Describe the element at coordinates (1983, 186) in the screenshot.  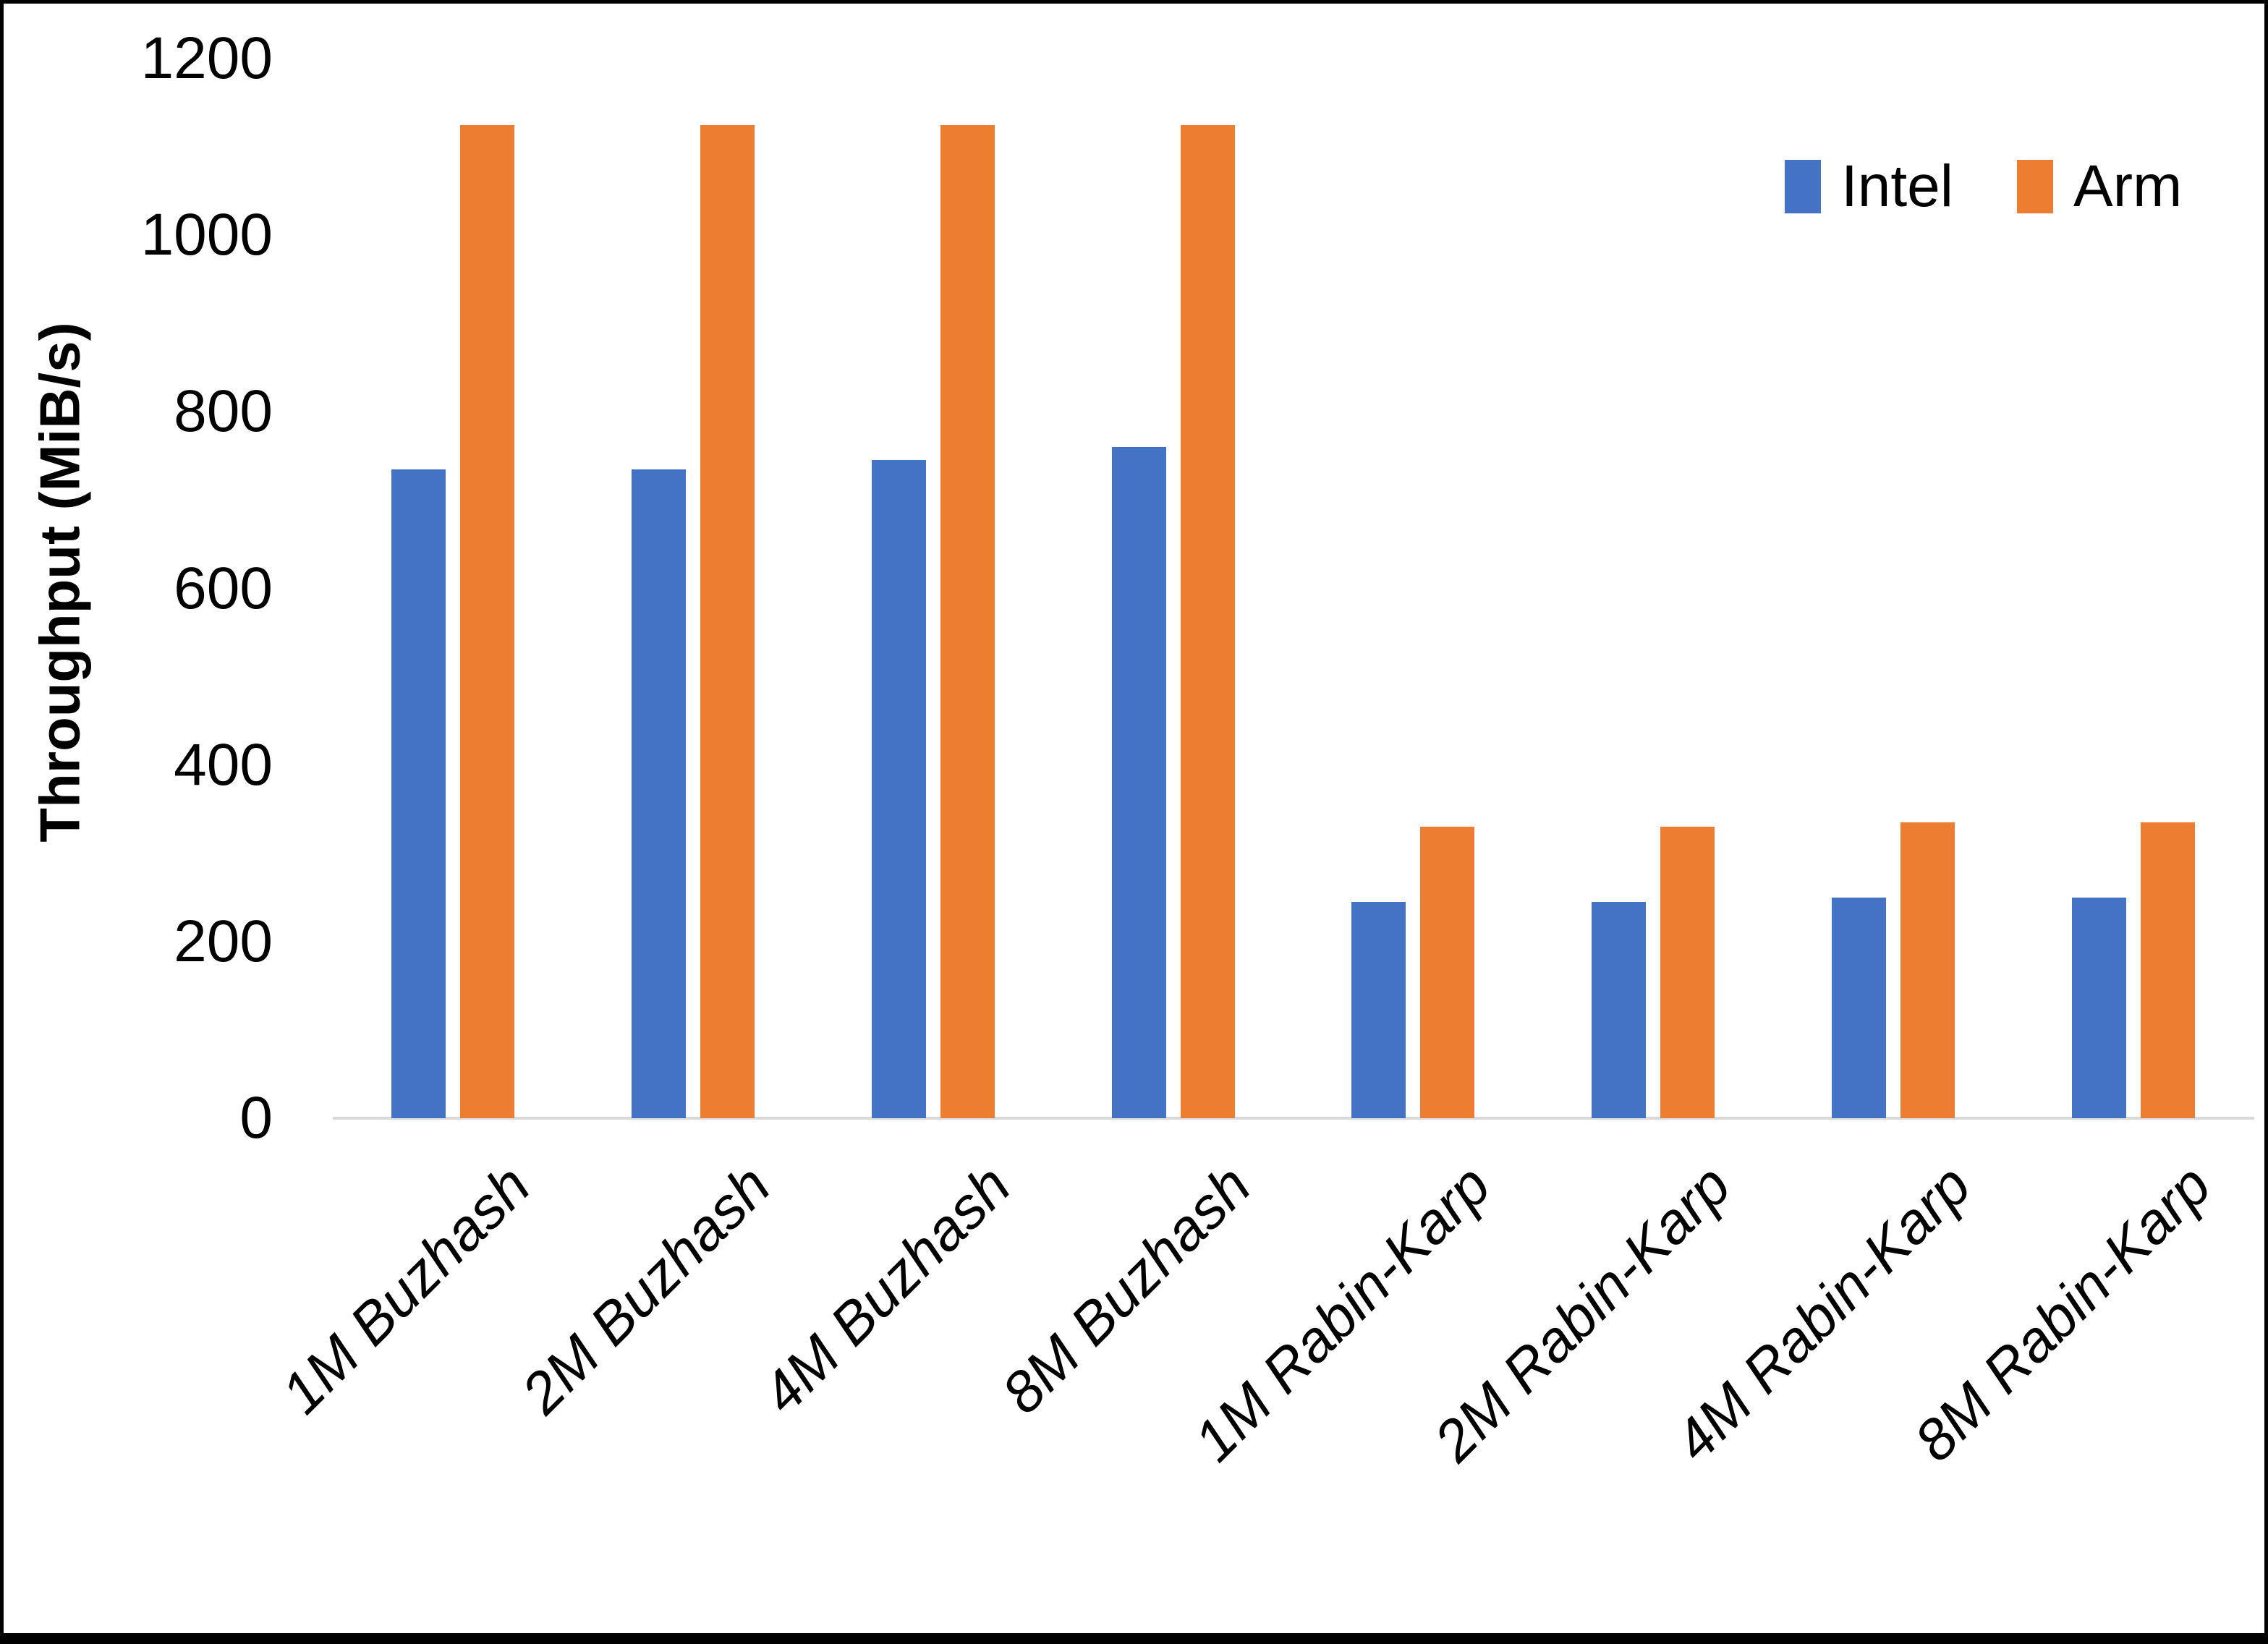
I see `legend: Intel Arm` at that location.